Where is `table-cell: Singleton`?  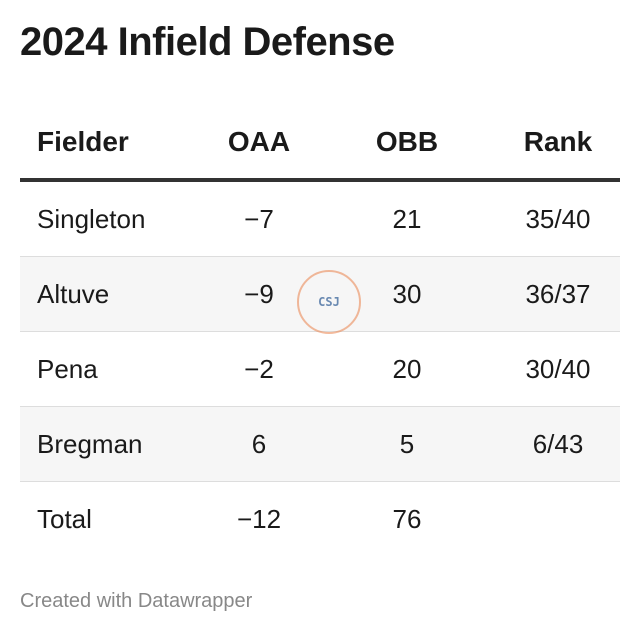 table-cell: Singleton is located at coordinates (91, 218).